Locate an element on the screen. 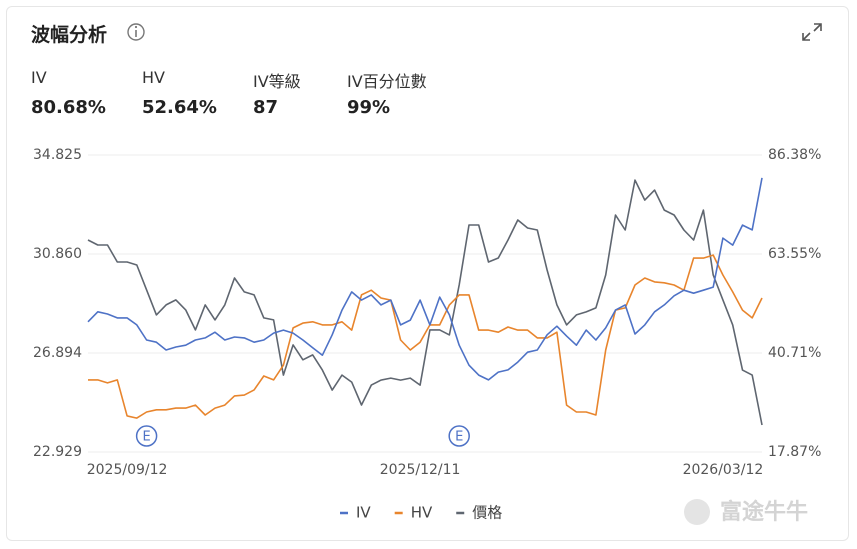 Image resolution: width=857 pixels, height=549 pixels. stat-value: 52.64% is located at coordinates (179, 107).